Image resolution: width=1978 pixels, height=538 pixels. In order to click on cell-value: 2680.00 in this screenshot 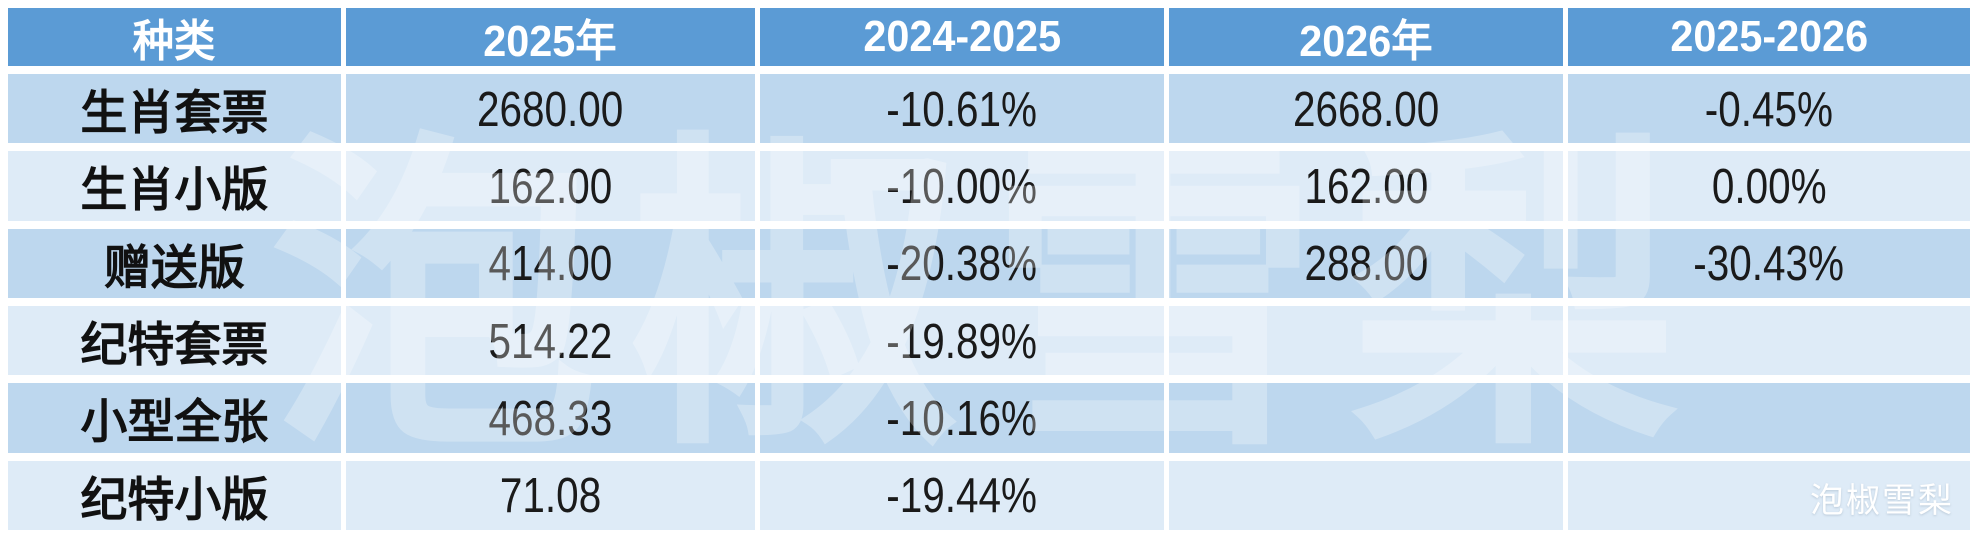, I will do `click(550, 109)`.